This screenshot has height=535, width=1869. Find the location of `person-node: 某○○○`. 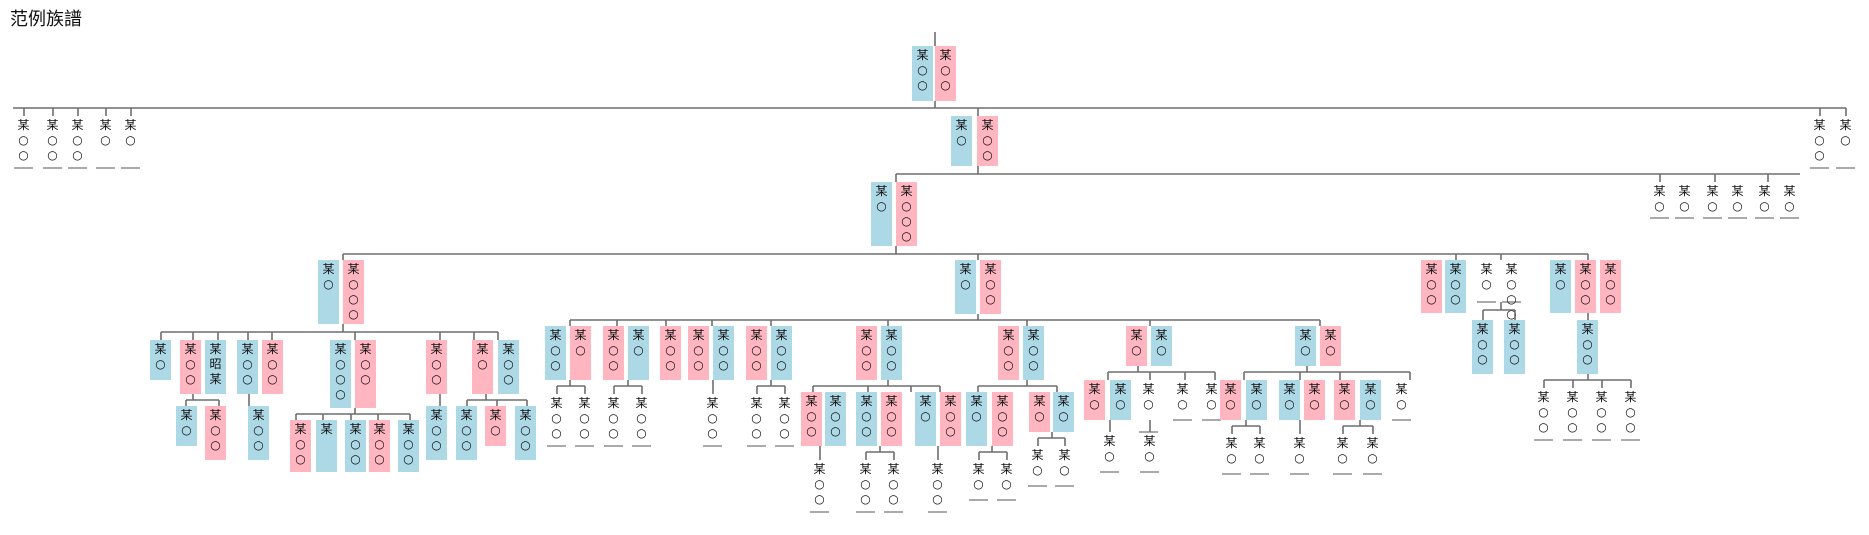

person-node: 某○○○ is located at coordinates (353, 292).